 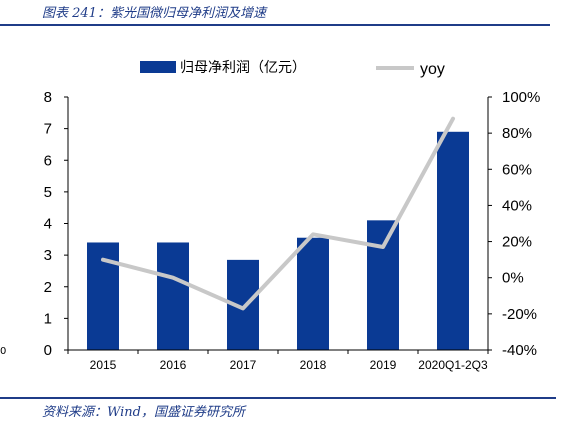 I want to click on right-tick-label: 0%, so click(x=513, y=278).